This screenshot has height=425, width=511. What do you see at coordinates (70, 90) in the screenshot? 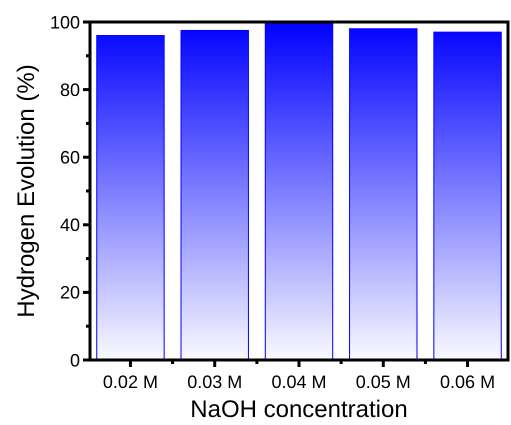
I see `y-tick-label: 80` at bounding box center [70, 90].